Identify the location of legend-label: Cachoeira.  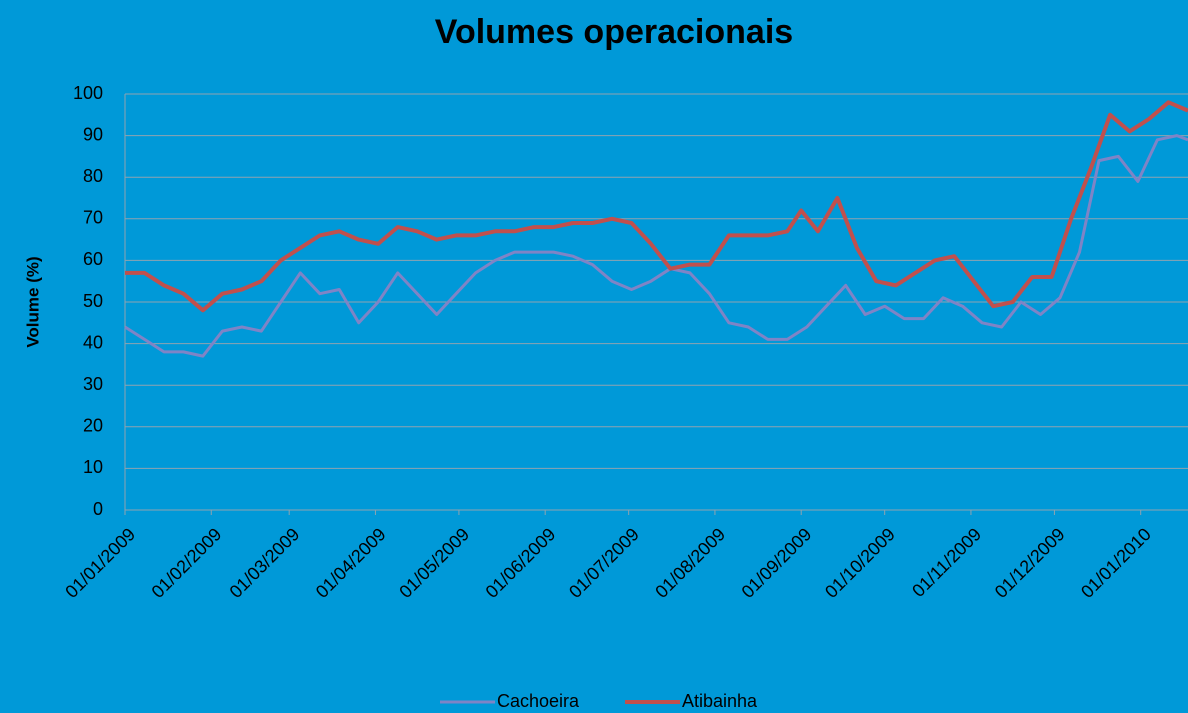
(538, 701).